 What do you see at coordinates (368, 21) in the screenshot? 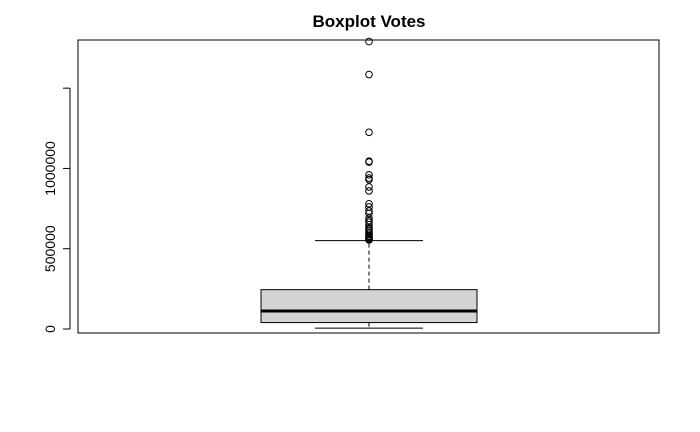
I see `chart-title: Boxplot Votes` at bounding box center [368, 21].